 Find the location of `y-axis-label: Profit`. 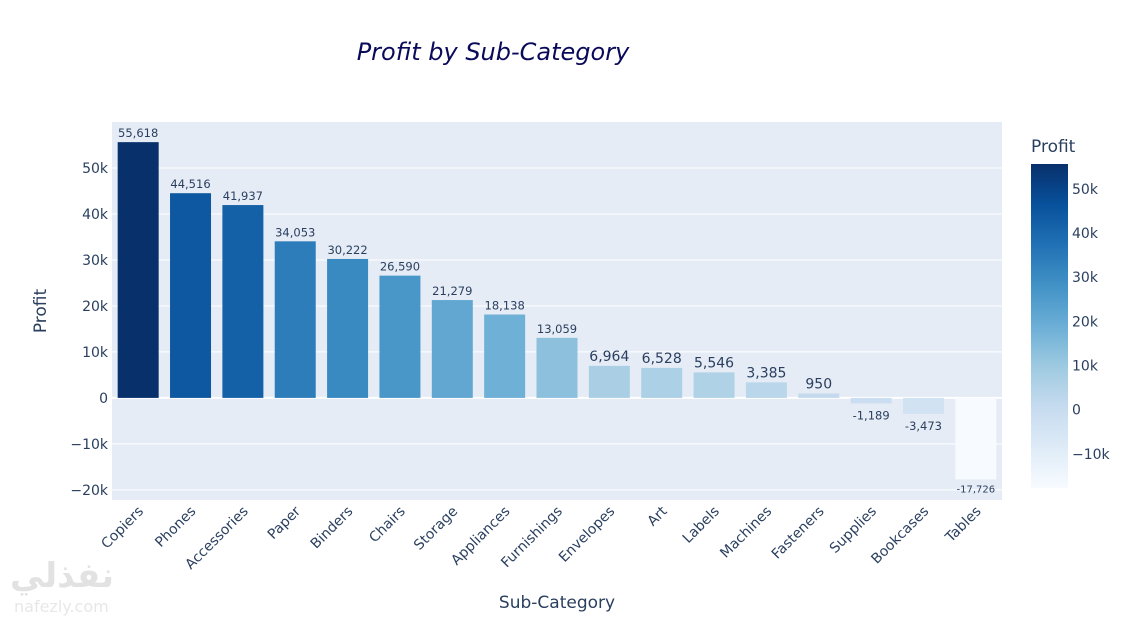

y-axis-label: Profit is located at coordinates (41, 310).